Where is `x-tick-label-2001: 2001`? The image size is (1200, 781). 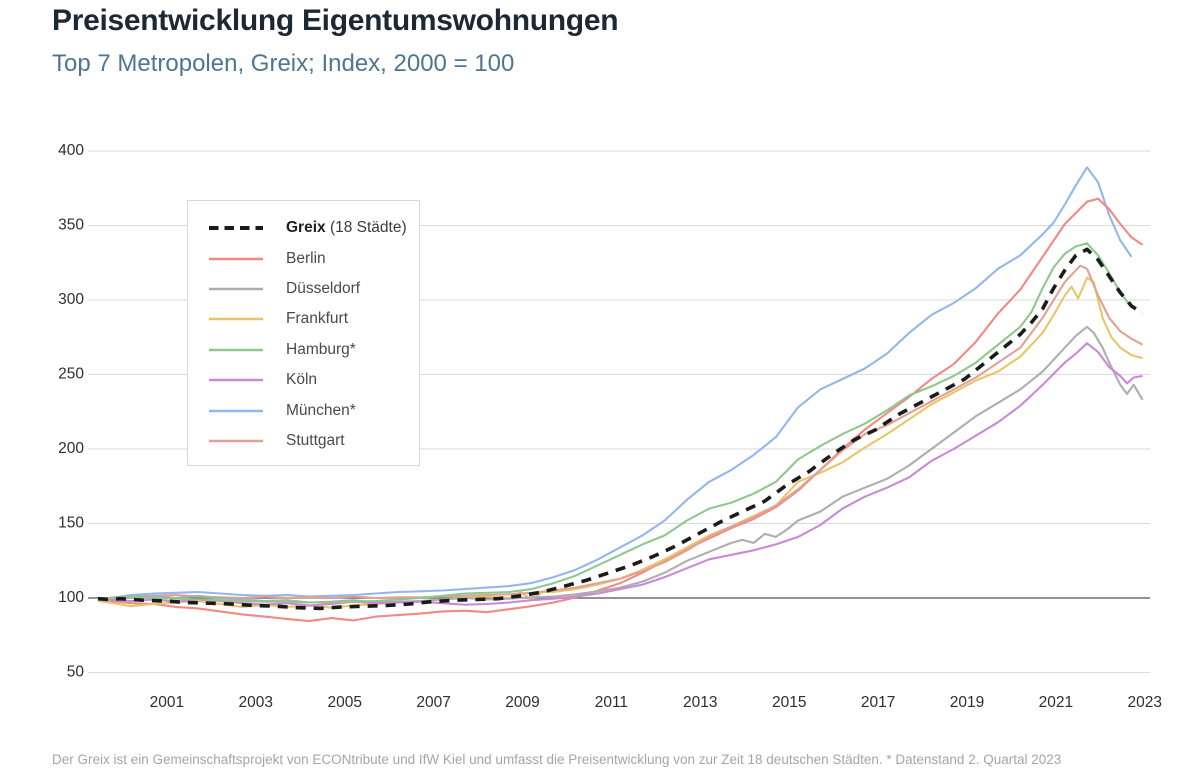 x-tick-label-2001: 2001 is located at coordinates (167, 702).